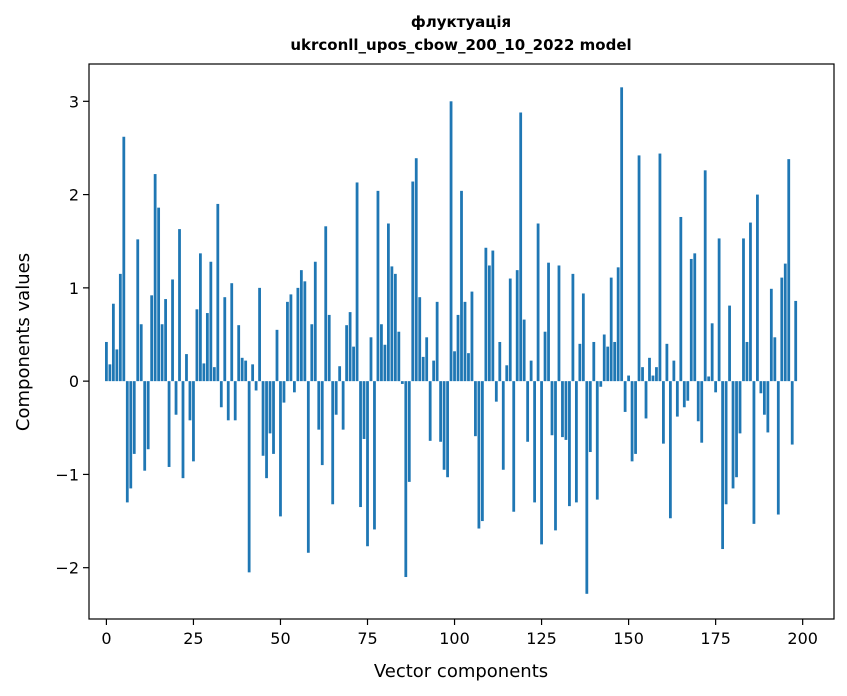 This screenshot has height=696, width=847. What do you see at coordinates (67, 568) in the screenshot?
I see `y-tick-label: −2` at bounding box center [67, 568].